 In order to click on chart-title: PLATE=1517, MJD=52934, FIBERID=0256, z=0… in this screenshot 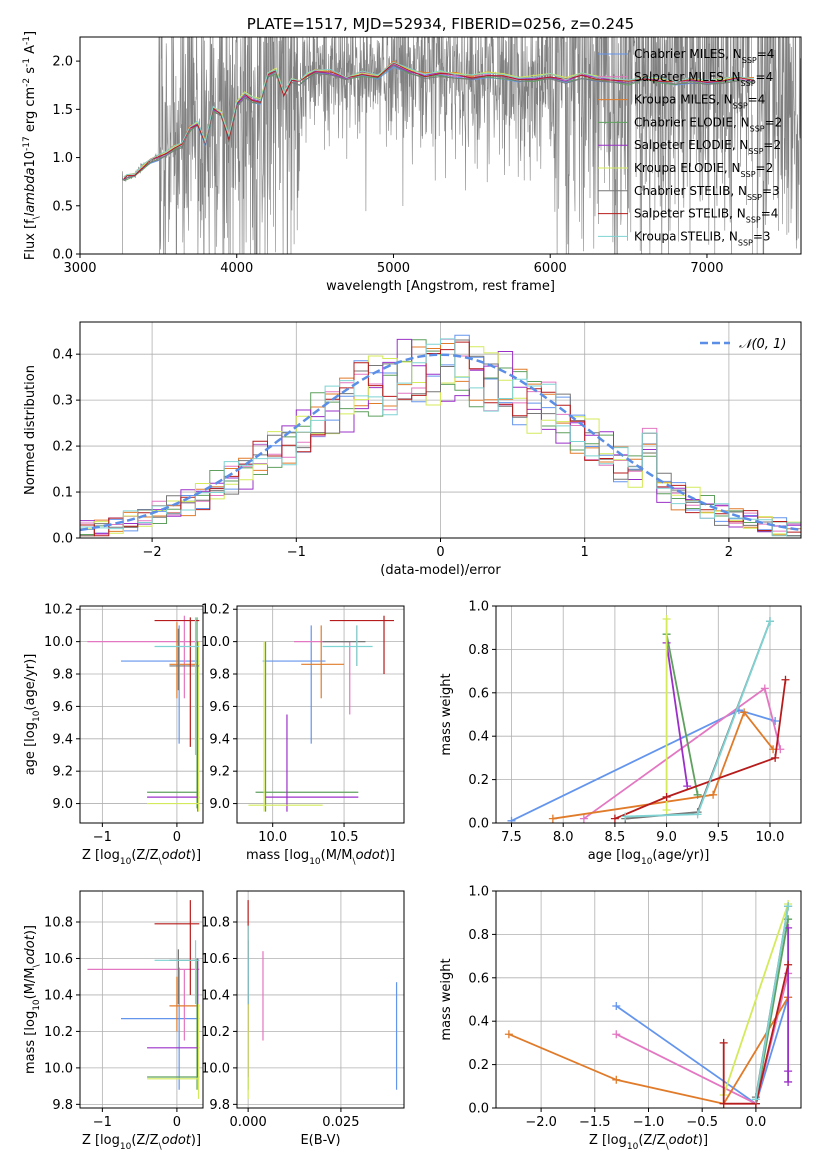, I will do `click(440, 24)`.